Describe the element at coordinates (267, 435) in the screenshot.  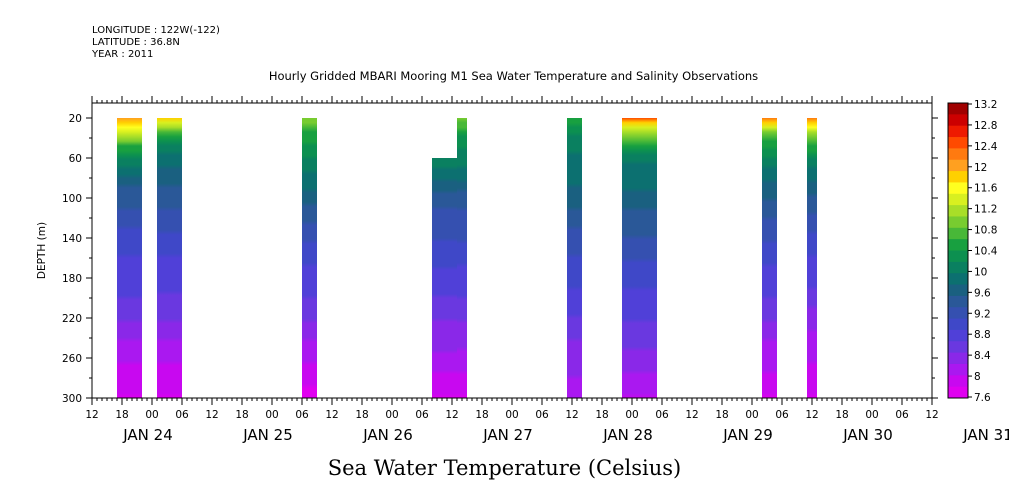
I see `x-day-label: JAN 25` at that location.